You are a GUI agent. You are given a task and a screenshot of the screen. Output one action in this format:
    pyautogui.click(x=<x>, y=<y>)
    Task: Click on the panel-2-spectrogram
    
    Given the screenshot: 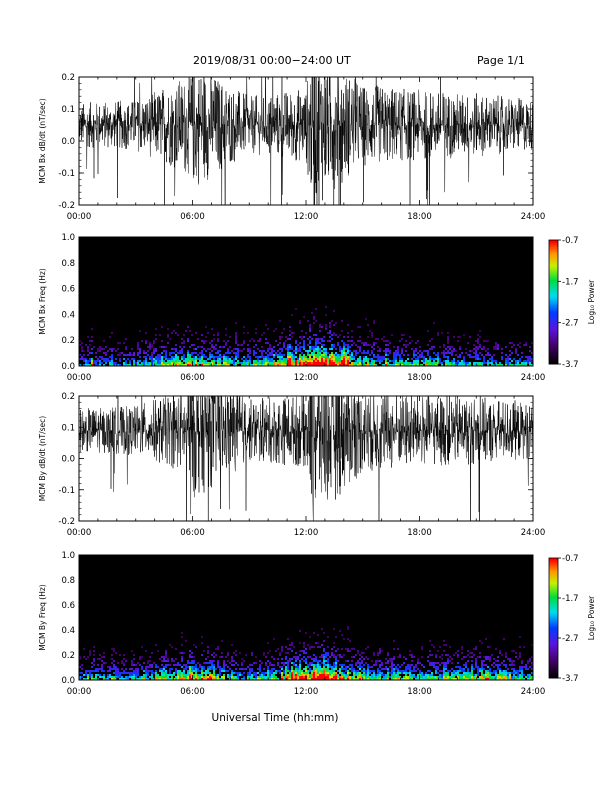 What is the action you would take?
    pyautogui.click(x=306, y=301)
    